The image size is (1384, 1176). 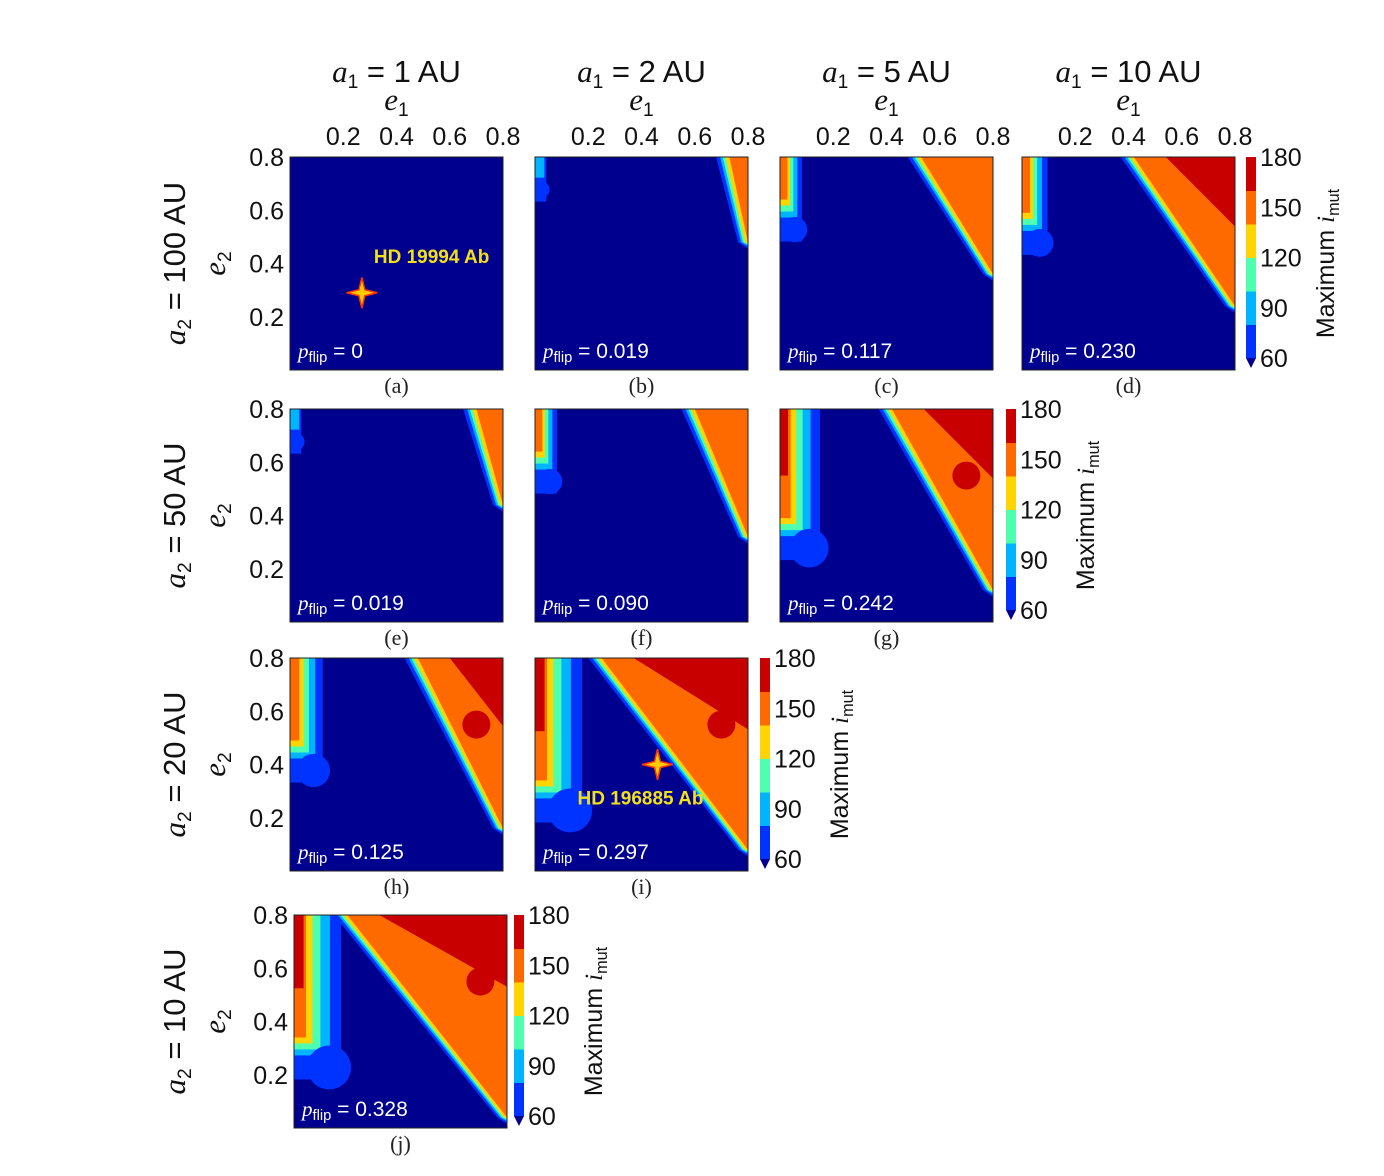 What do you see at coordinates (839, 352) in the screenshot?
I see `pflip-label: pflip = 0.117` at bounding box center [839, 352].